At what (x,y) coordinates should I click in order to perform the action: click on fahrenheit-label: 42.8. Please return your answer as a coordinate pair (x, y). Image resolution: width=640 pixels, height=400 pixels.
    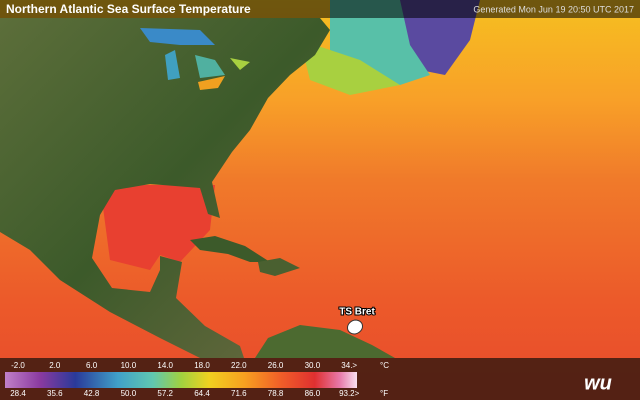
    Looking at the image, I should click on (92, 393).